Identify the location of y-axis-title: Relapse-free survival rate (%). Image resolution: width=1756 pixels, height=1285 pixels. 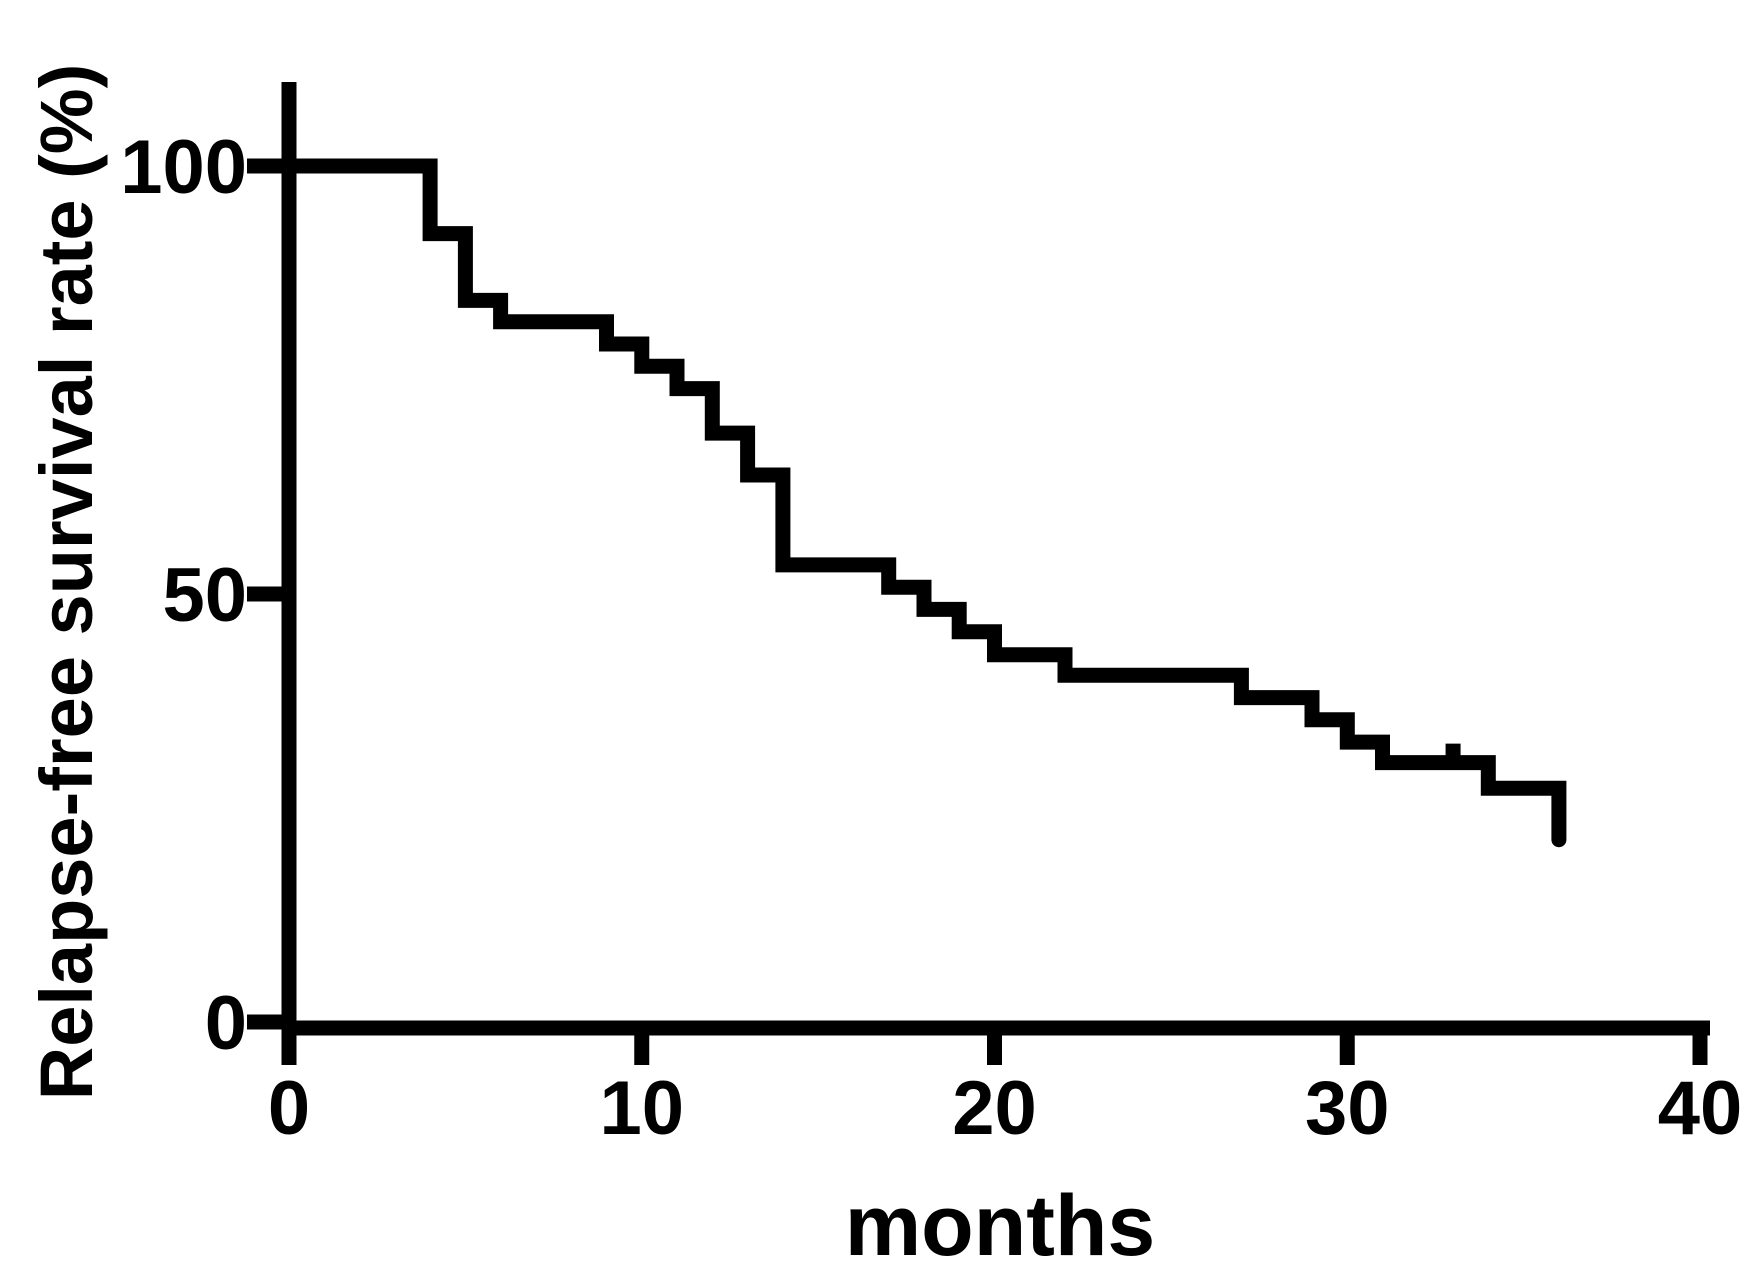
(66, 582).